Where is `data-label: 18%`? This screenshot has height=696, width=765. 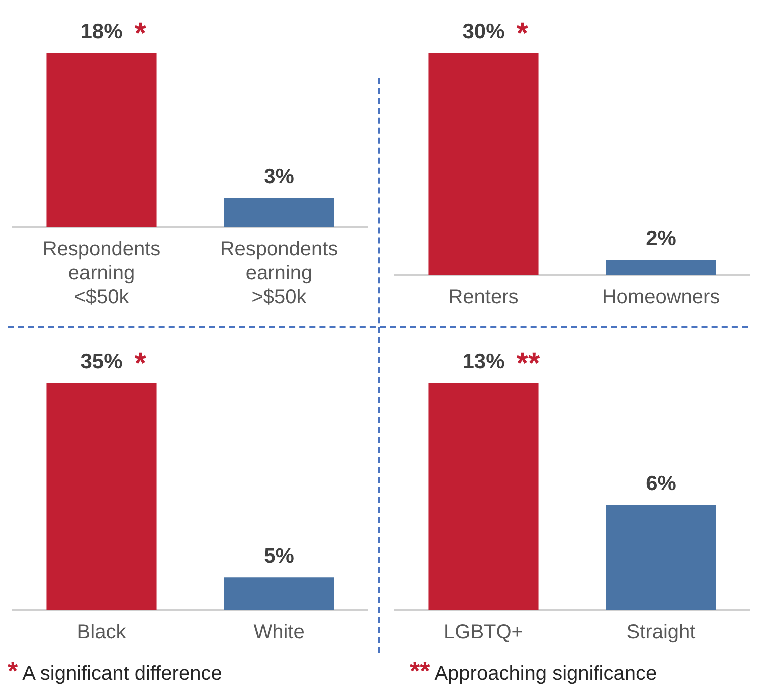
data-label: 18% is located at coordinates (102, 32).